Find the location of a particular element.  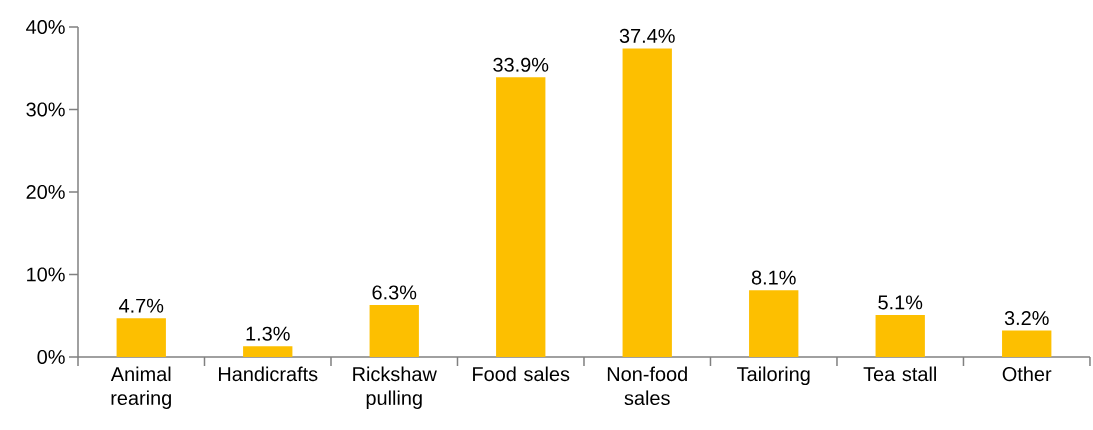

x-tick-label: Non-food sales is located at coordinates (647, 386).